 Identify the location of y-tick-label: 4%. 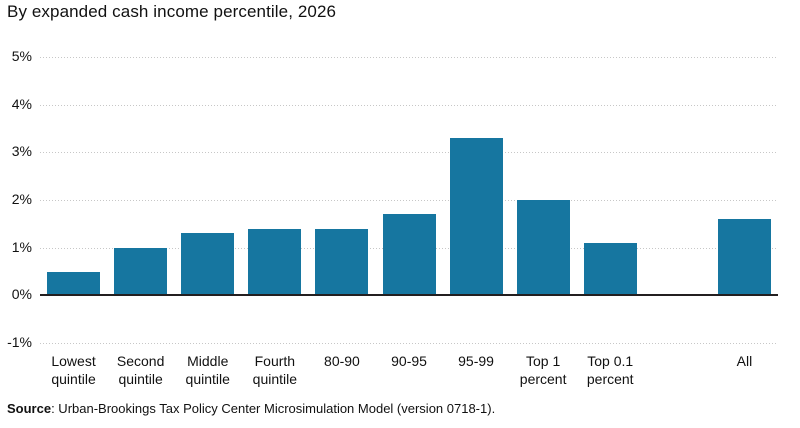
(21, 103).